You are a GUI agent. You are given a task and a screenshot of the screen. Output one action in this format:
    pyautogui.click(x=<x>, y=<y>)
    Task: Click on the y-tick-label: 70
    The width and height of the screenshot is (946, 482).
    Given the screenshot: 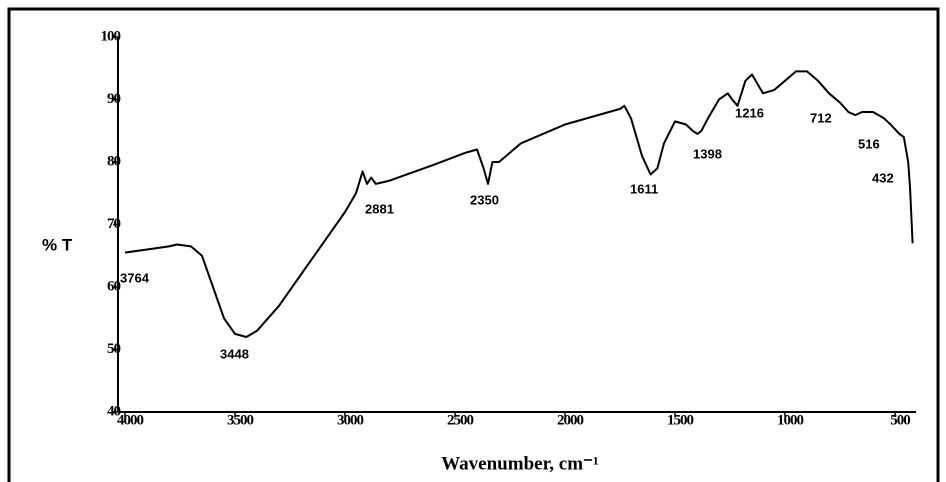 What is the action you would take?
    pyautogui.click(x=114, y=224)
    